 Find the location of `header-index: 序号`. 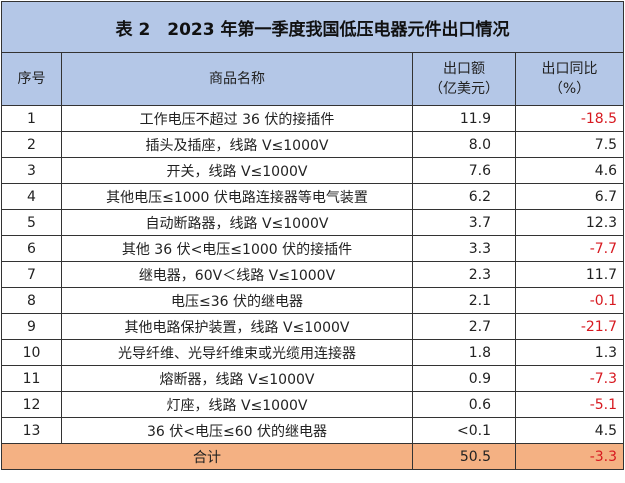

header-index: 序号 is located at coordinates (31, 79).